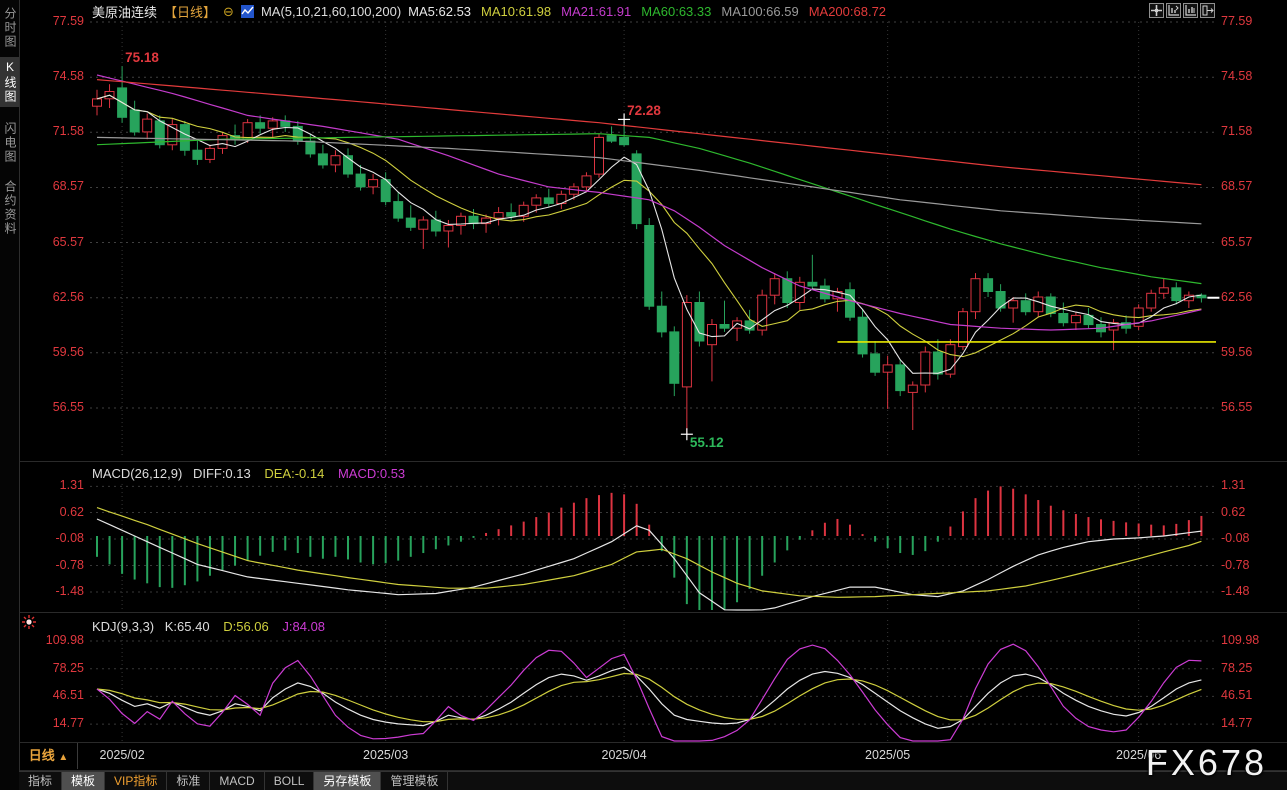  I want to click on symbol-name: 美原油连续, so click(125, 12).